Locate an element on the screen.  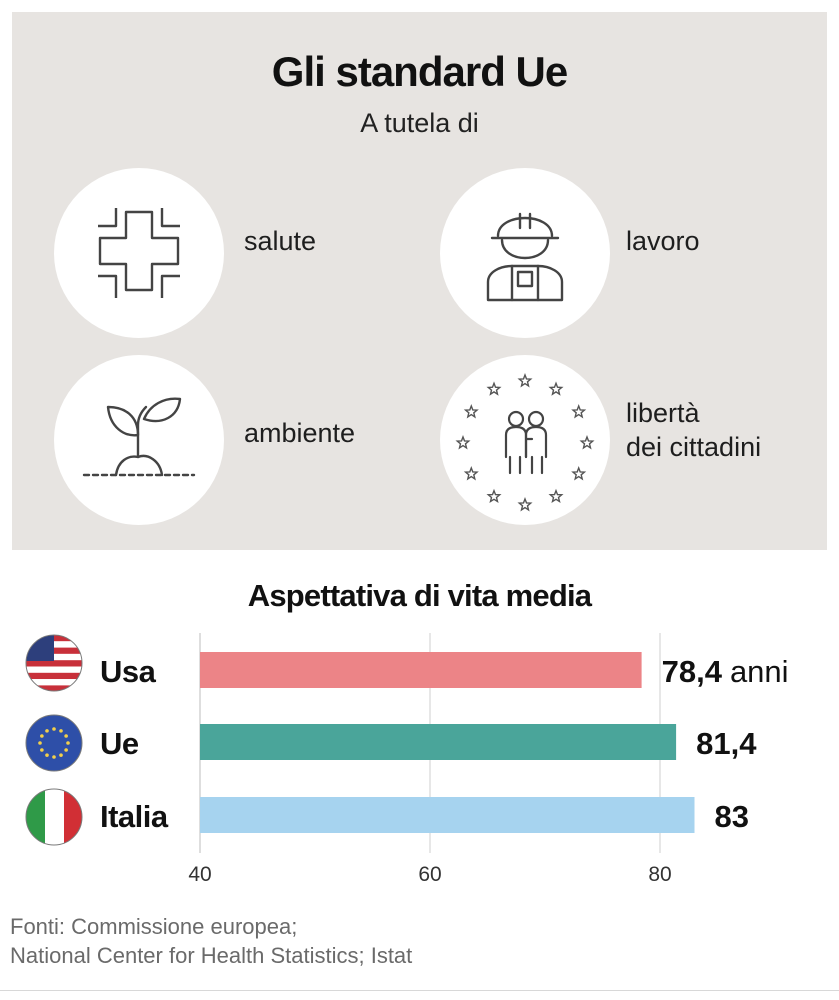
category-label: Usa is located at coordinates (128, 671).